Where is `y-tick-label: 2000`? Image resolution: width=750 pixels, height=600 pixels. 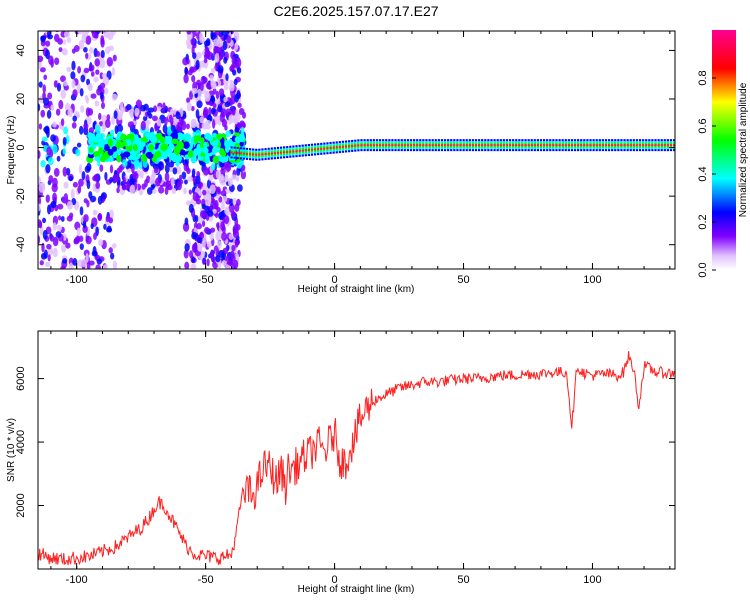
y-tick-label: 2000 is located at coordinates (21, 505).